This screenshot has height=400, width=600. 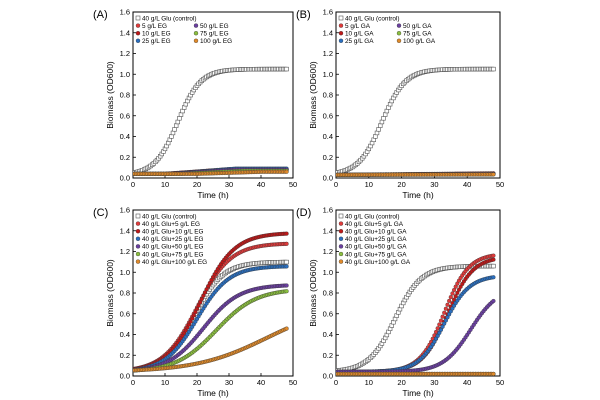 What do you see at coordinates (378, 262) in the screenshot?
I see `legend-entry: 40 g/L Glu+100 g/L GA` at bounding box center [378, 262].